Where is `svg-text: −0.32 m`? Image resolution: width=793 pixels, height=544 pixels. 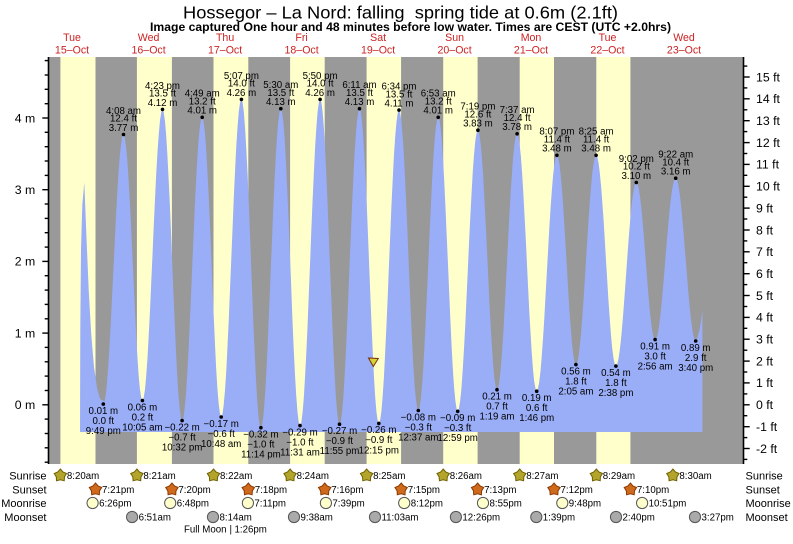 svg-text: −0.32 m is located at coordinates (260, 435).